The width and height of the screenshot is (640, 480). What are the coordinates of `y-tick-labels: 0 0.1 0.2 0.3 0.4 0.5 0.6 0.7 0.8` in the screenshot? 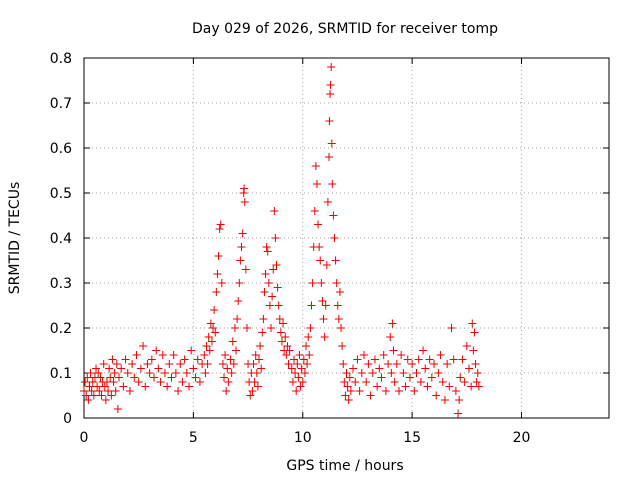 It's located at (61, 239).